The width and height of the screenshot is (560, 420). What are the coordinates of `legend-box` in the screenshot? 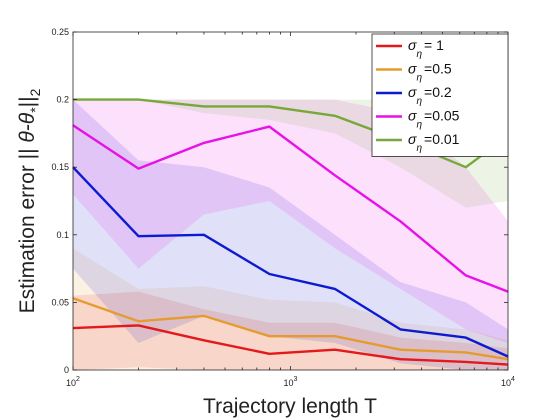 It's located at (440, 95).